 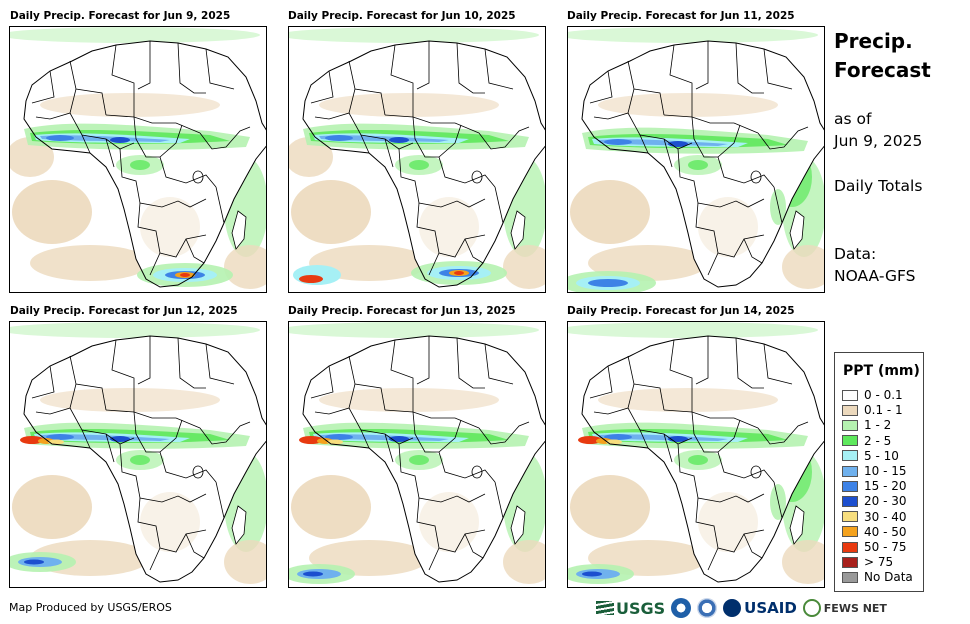 I want to click on legend-item: > 75, so click(x=867, y=562).